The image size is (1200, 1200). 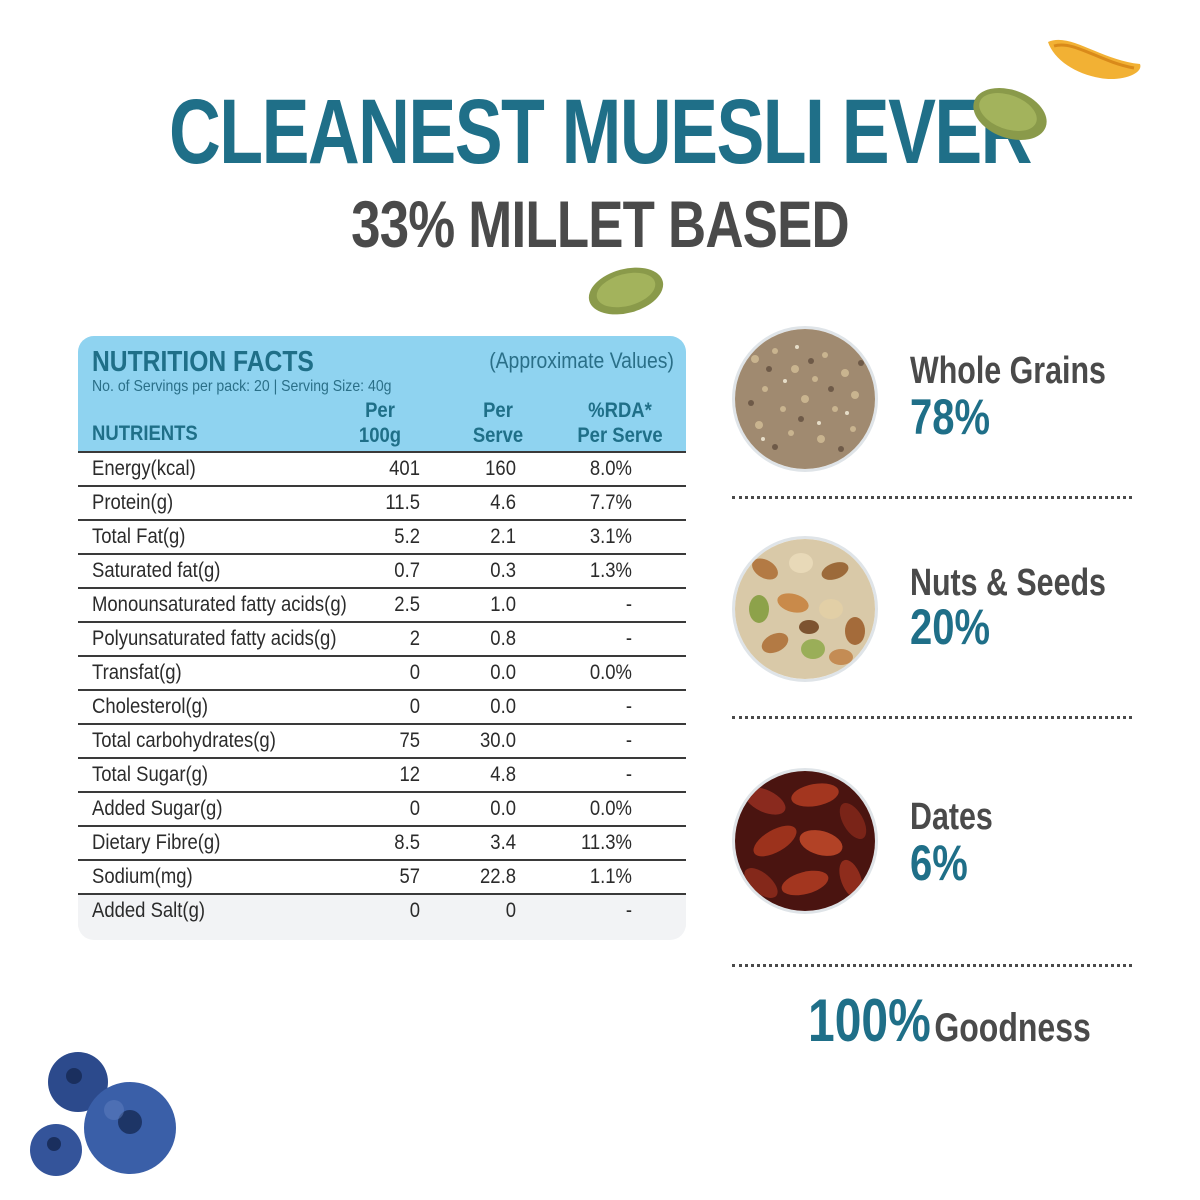 I want to click on nutrient-name: Monounsaturated fatty acids(g), so click(x=219, y=604).